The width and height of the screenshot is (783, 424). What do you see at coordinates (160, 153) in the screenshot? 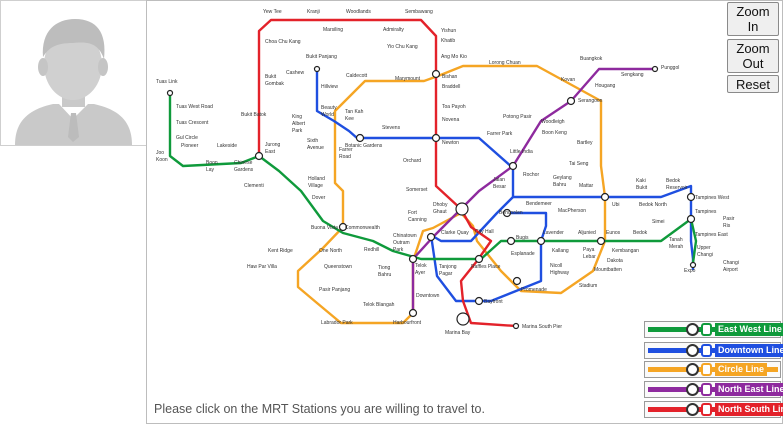
I see `label-joo-koon: Joo` at bounding box center [160, 153].